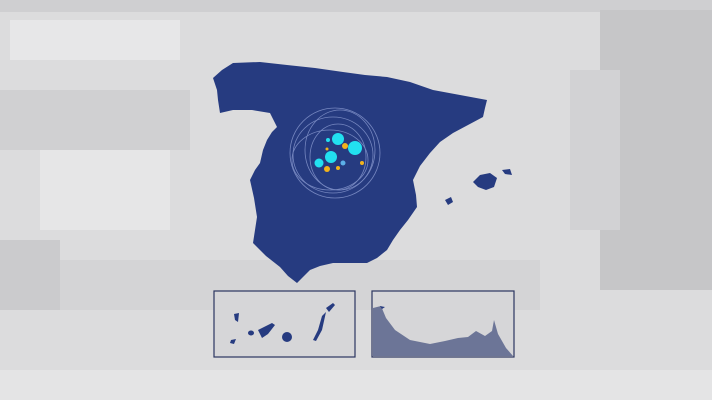  I want to click on menorca, so click(507, 172).